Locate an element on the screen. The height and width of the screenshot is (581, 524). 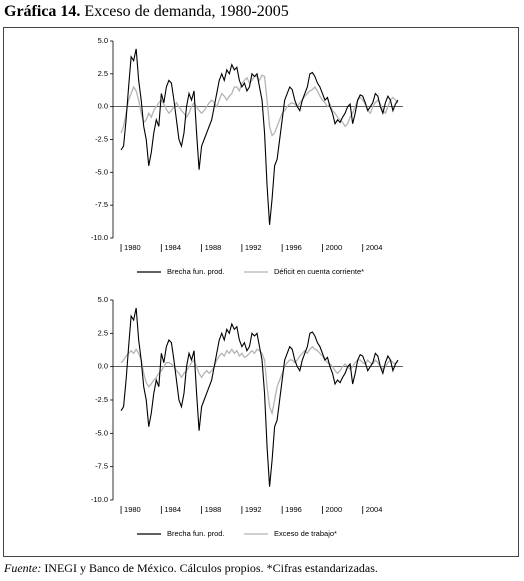
legend-label: Exceso de trabajo* is located at coordinates (305, 533).